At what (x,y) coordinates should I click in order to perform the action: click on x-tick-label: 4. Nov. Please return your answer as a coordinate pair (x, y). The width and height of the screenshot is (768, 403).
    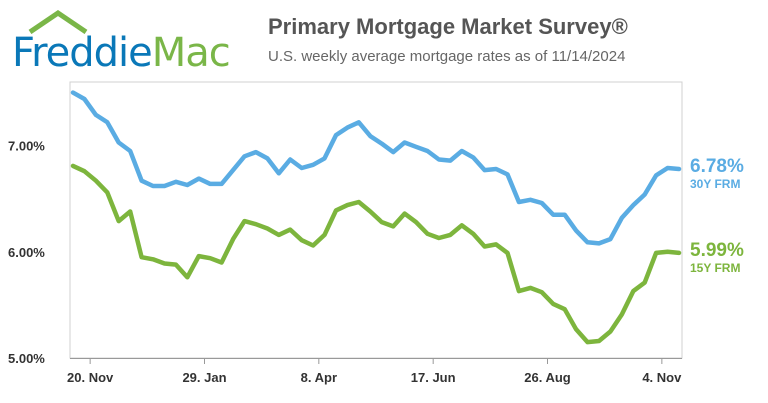
    Looking at the image, I should click on (662, 377).